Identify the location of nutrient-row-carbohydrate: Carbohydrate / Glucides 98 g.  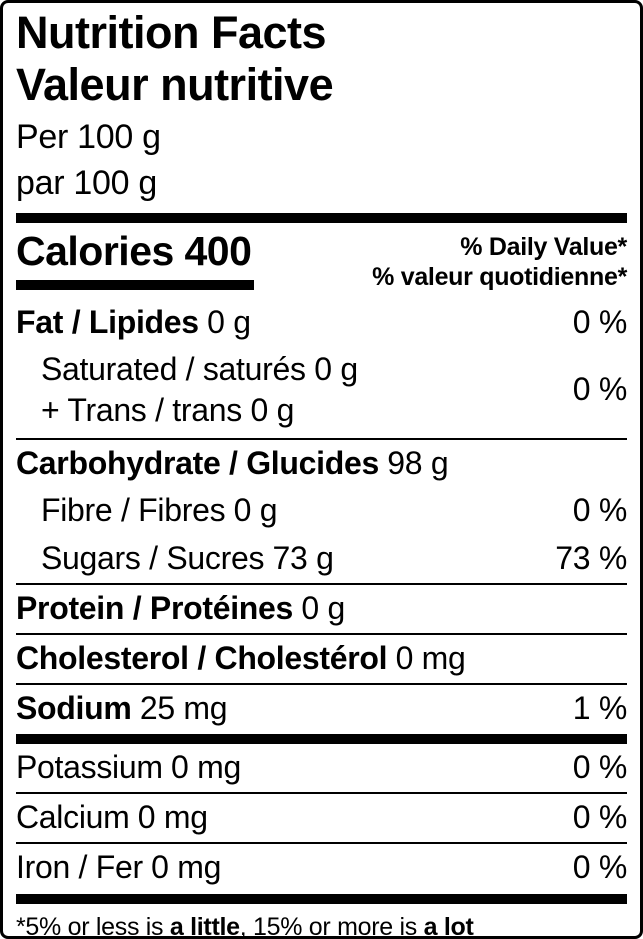
(321, 464).